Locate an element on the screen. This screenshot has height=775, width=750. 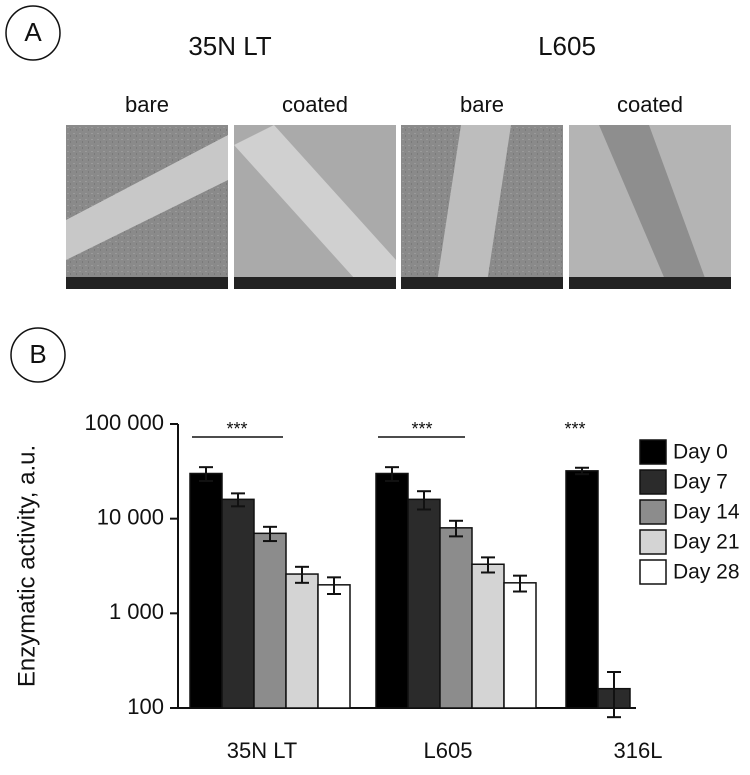
group-title: 35N LT is located at coordinates (229, 46).